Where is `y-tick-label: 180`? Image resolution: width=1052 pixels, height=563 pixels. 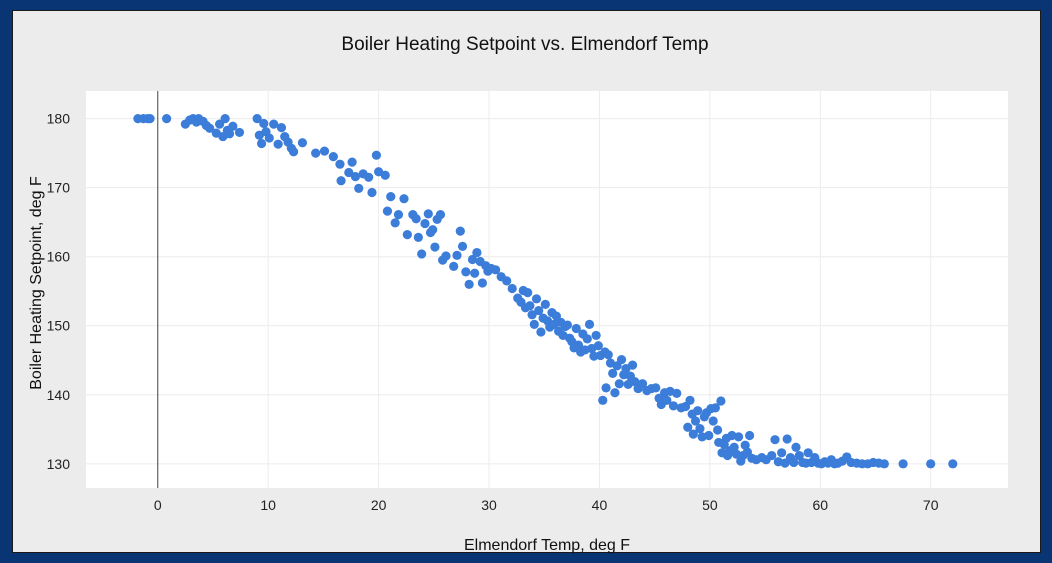 y-tick-label: 180 is located at coordinates (59, 119).